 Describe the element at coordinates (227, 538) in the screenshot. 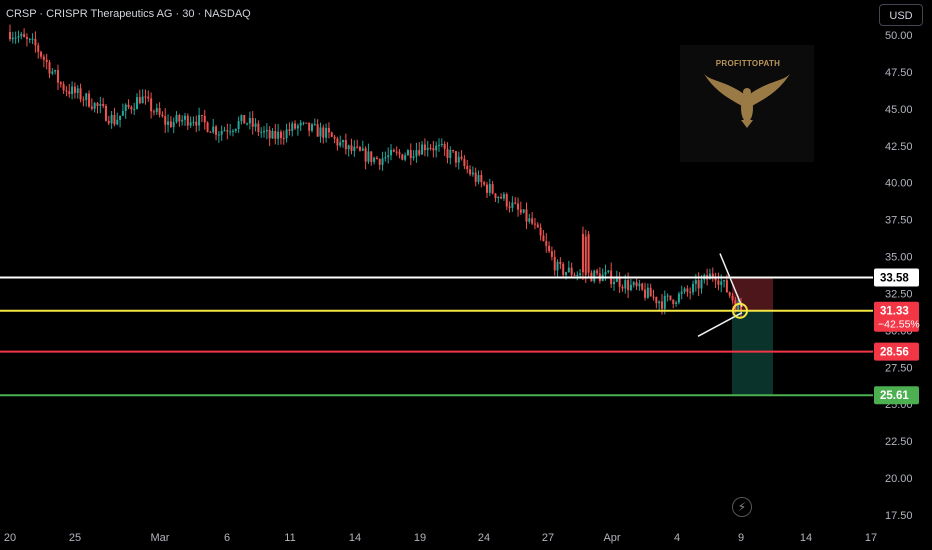

I see `x-tick-label: 6` at that location.